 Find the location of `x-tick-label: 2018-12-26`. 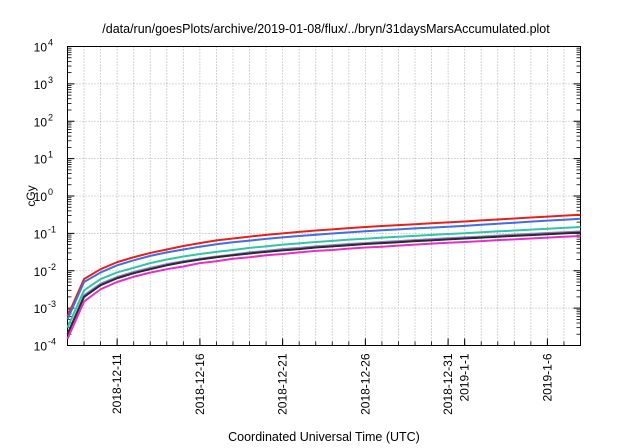

x-tick-label: 2018-12-26 is located at coordinates (365, 384).